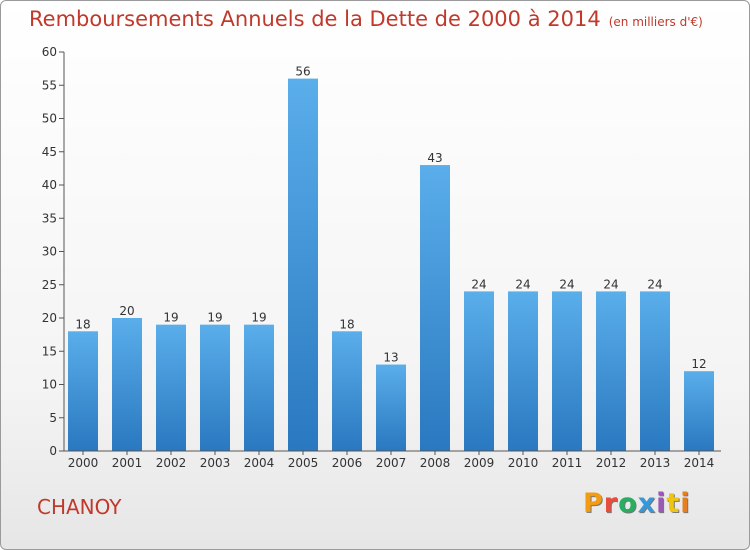 The image size is (750, 550). I want to click on x-tick-label: 2008, so click(435, 463).